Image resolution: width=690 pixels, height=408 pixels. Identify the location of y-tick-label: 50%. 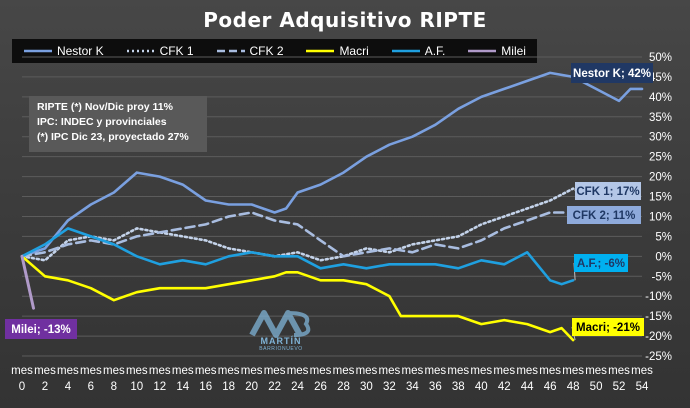
(660, 58).